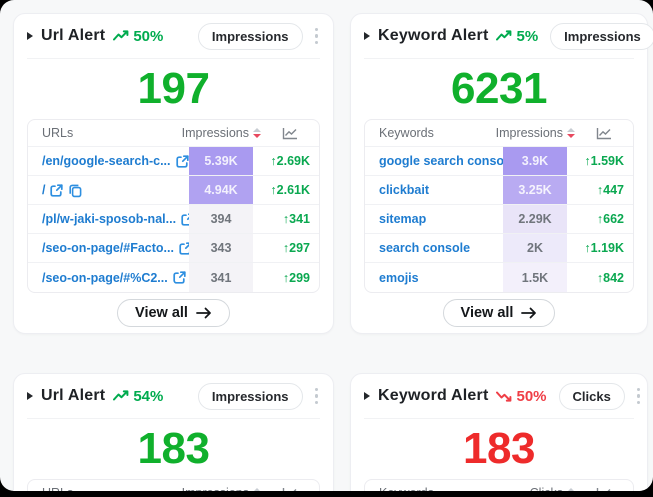 This screenshot has width=653, height=497. I want to click on card-header: Url Alert 50% Impressions, so click(173, 36).